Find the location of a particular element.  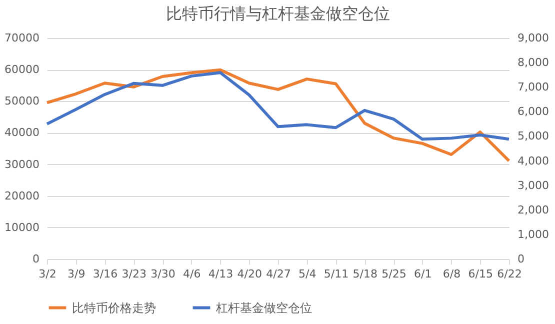

y-tick-label: 60000 is located at coordinates (22, 69).